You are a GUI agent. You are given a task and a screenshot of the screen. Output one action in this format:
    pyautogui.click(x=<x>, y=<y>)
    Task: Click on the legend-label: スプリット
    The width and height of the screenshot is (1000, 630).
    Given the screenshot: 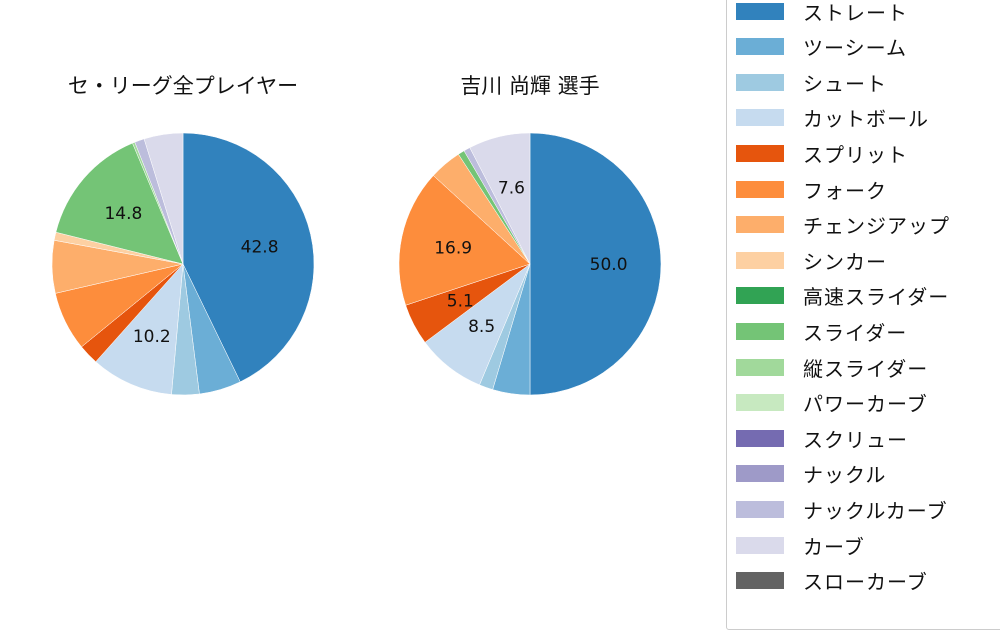 What is the action you would take?
    pyautogui.click(x=855, y=154)
    